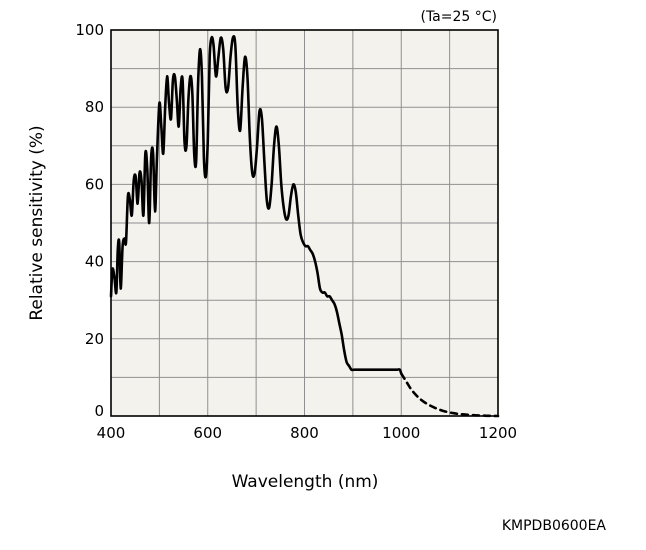 The width and height of the screenshot is (646, 550). I want to click on x-axis-title: Wavelength (nm), so click(305, 482).